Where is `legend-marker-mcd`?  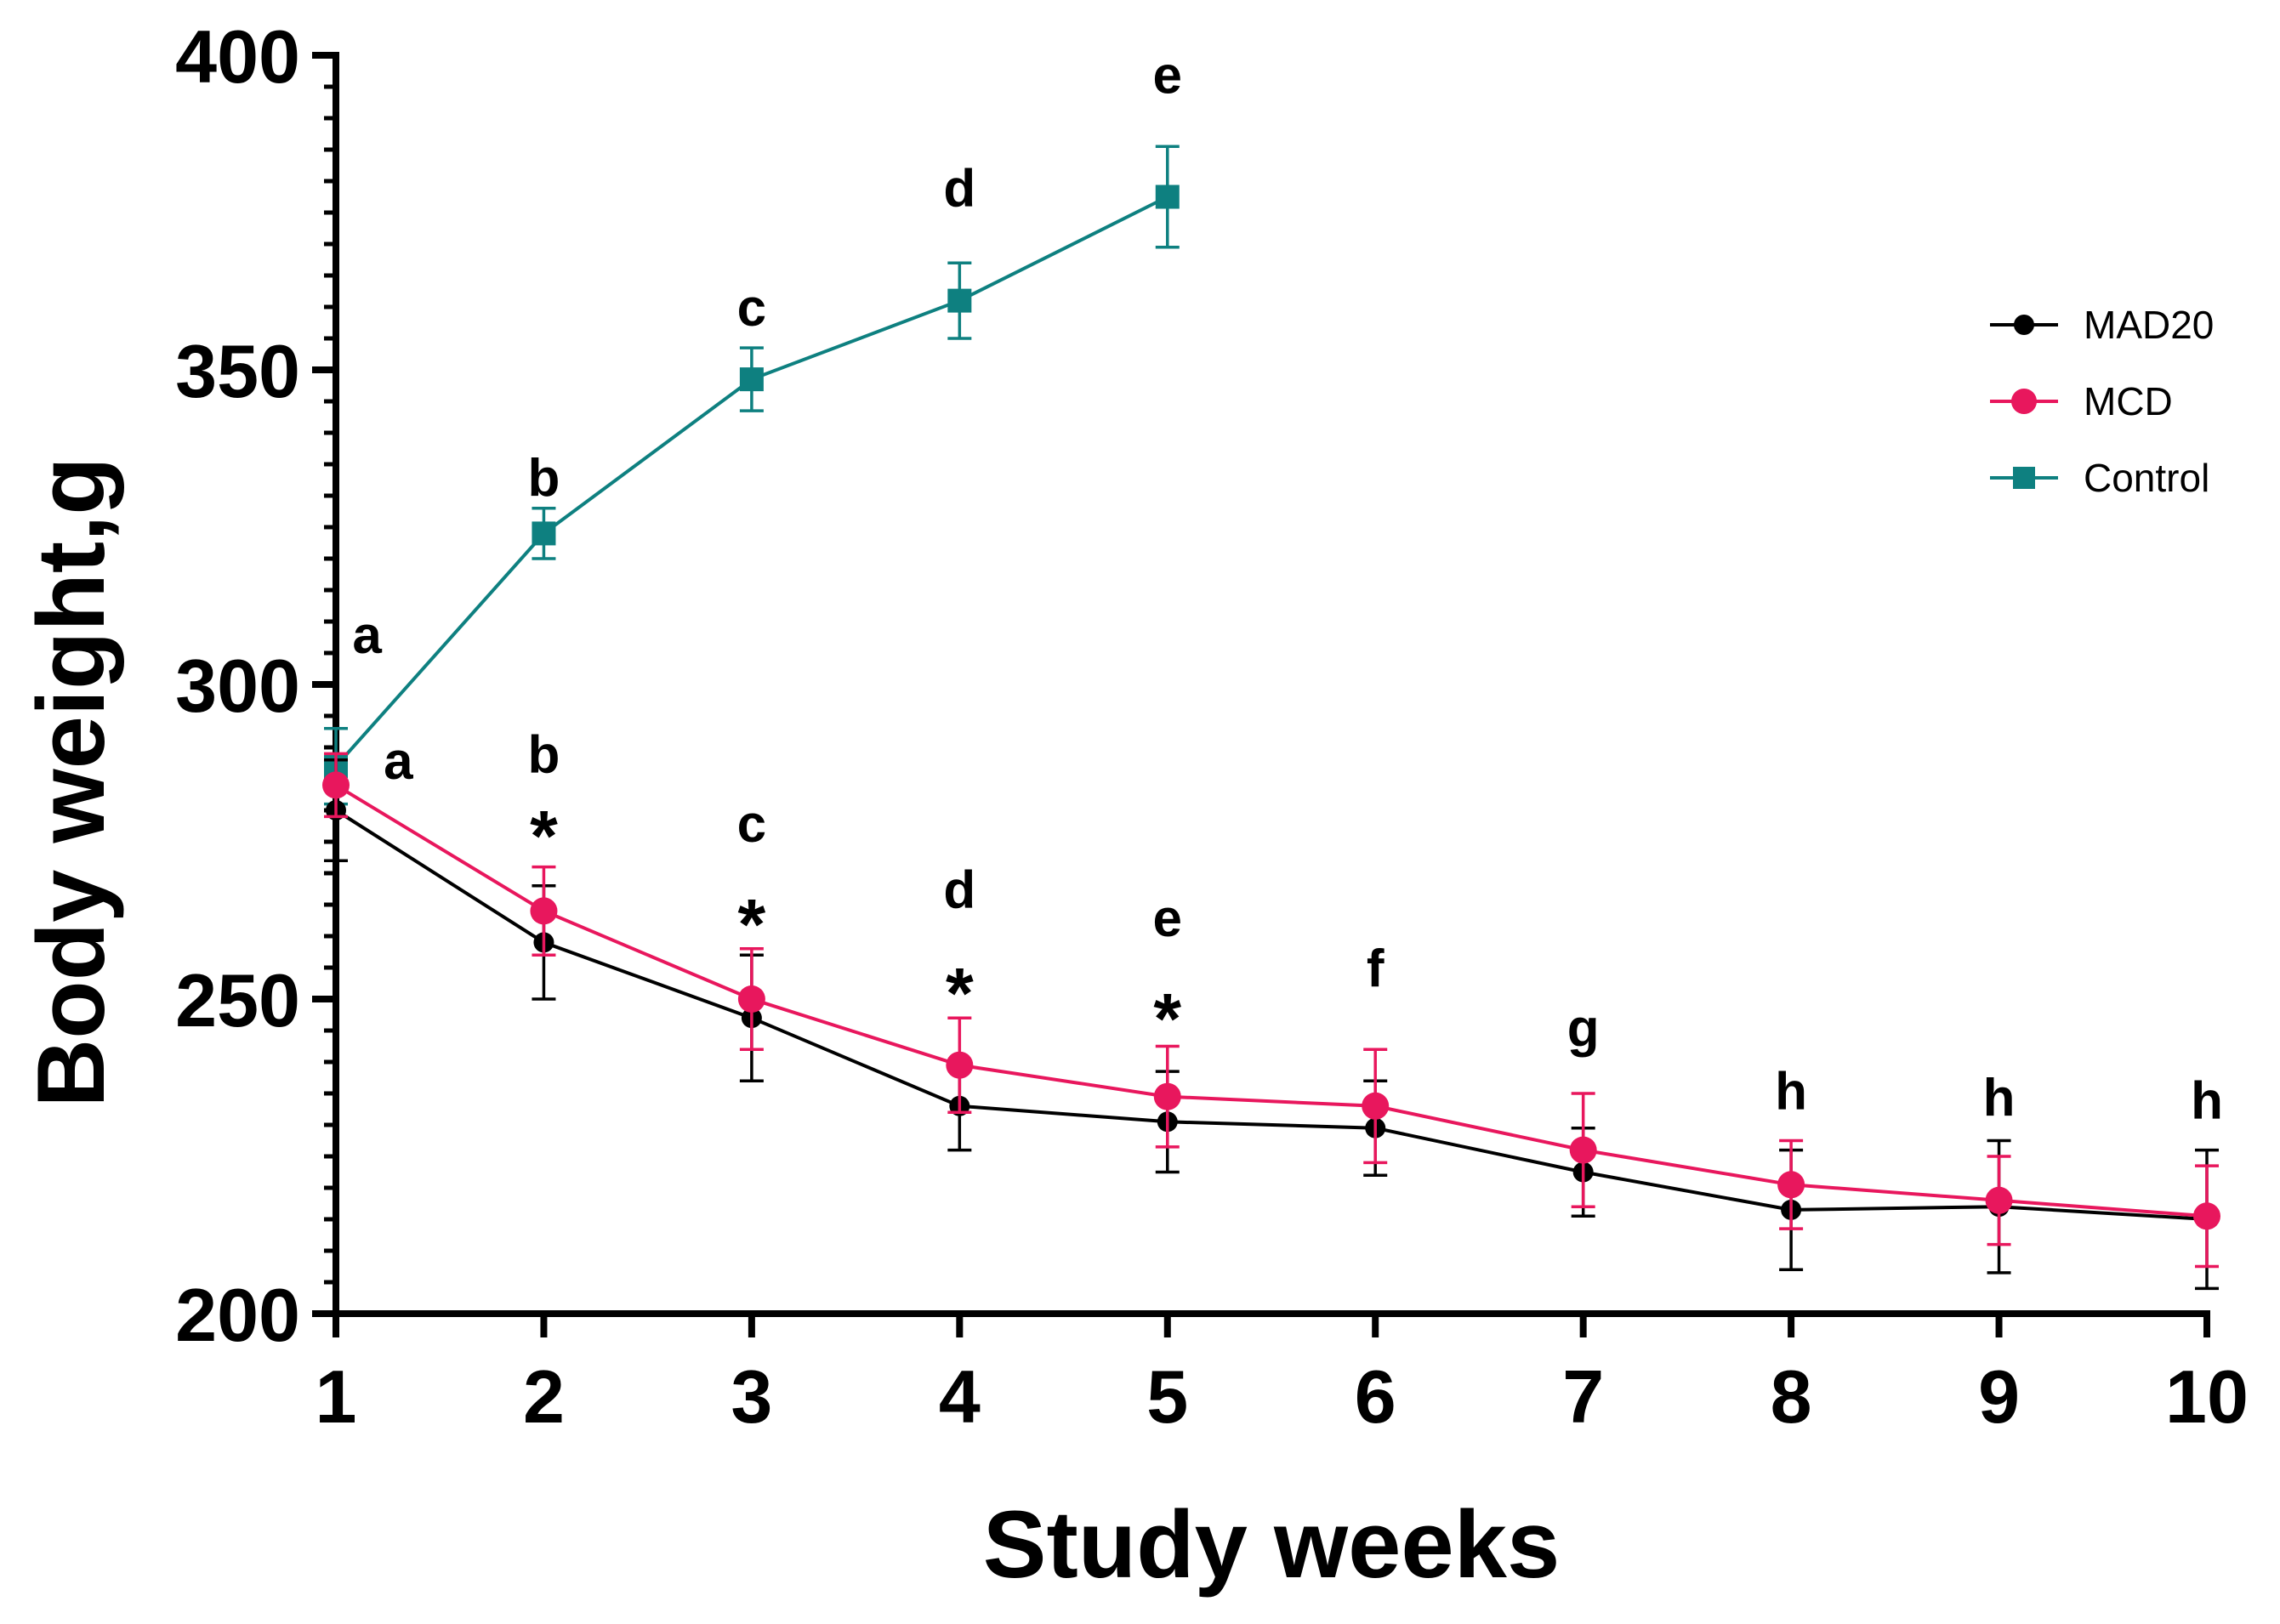
legend-marker-mcd is located at coordinates (2024, 402).